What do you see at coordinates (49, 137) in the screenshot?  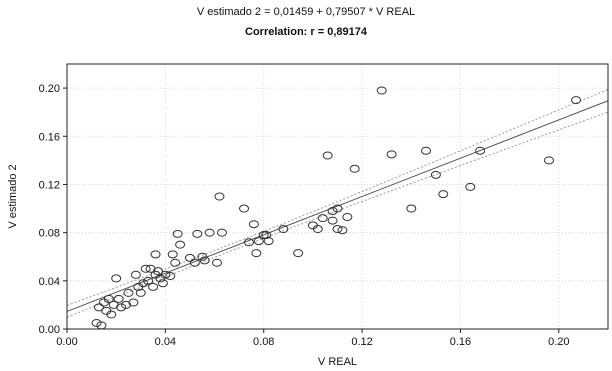 I see `y-tick-label: 0.16` at bounding box center [49, 137].